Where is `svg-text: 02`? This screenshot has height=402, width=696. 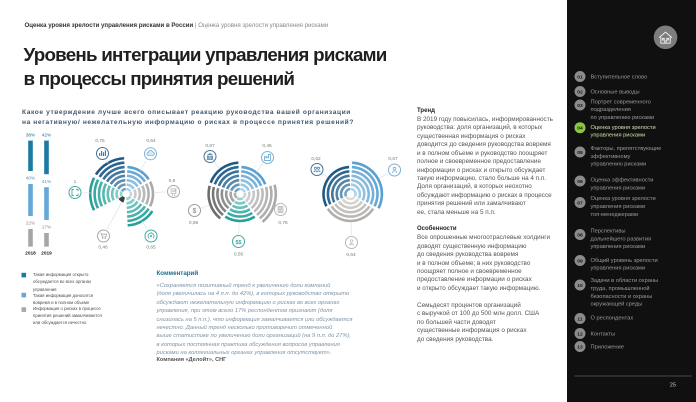 svg-text: 02 is located at coordinates (580, 92).